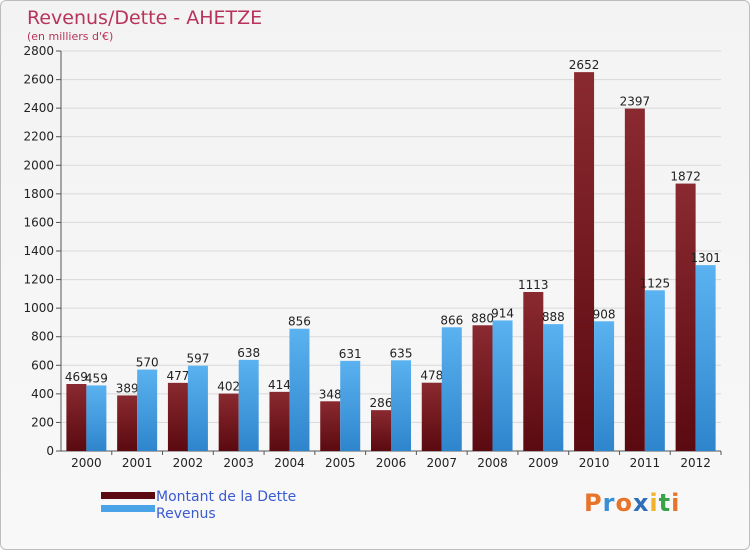  Describe the element at coordinates (76, 377) in the screenshot. I see `data-label-debt: 469` at that location.